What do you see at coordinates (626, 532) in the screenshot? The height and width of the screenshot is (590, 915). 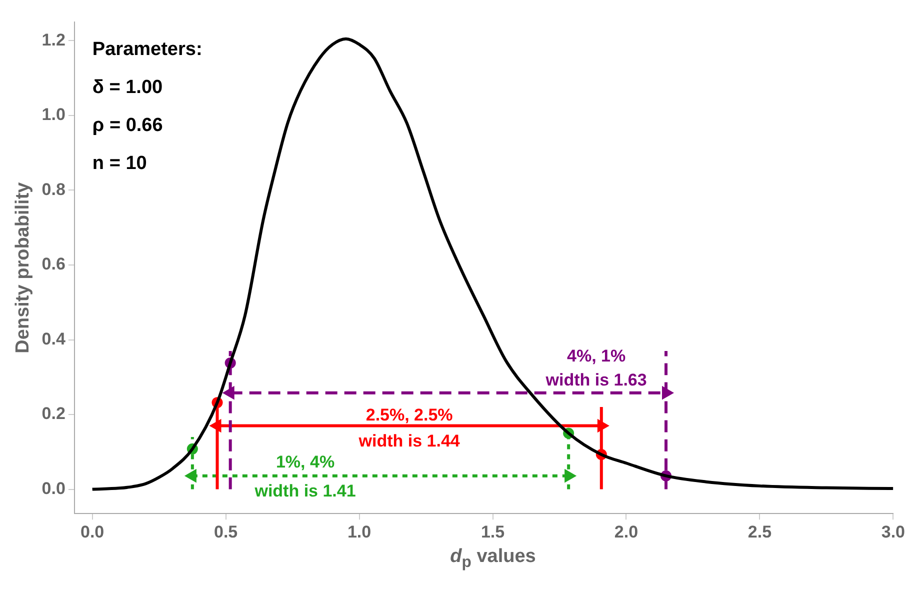 I see `x-tick-label: 2.0` at bounding box center [626, 532].